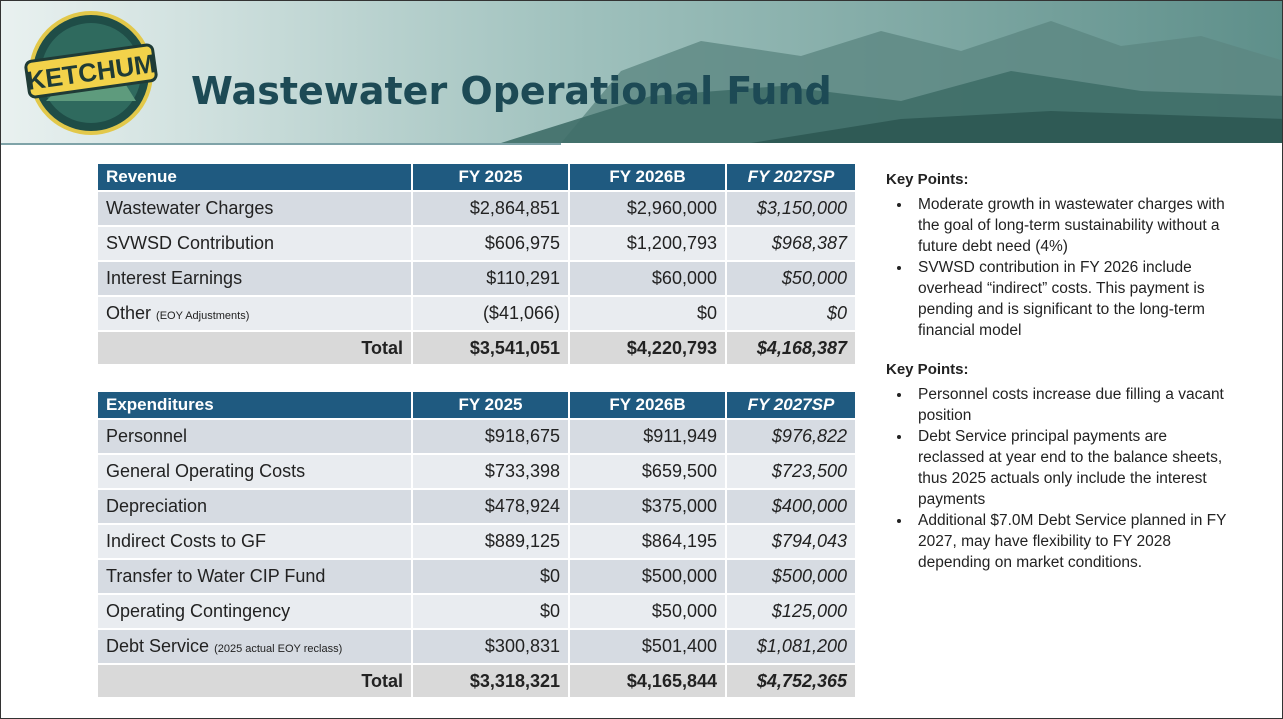 Image resolution: width=1283 pixels, height=719 pixels. What do you see at coordinates (254, 313) in the screenshot?
I see `row-label: Other (EOY Adjustments)` at bounding box center [254, 313].